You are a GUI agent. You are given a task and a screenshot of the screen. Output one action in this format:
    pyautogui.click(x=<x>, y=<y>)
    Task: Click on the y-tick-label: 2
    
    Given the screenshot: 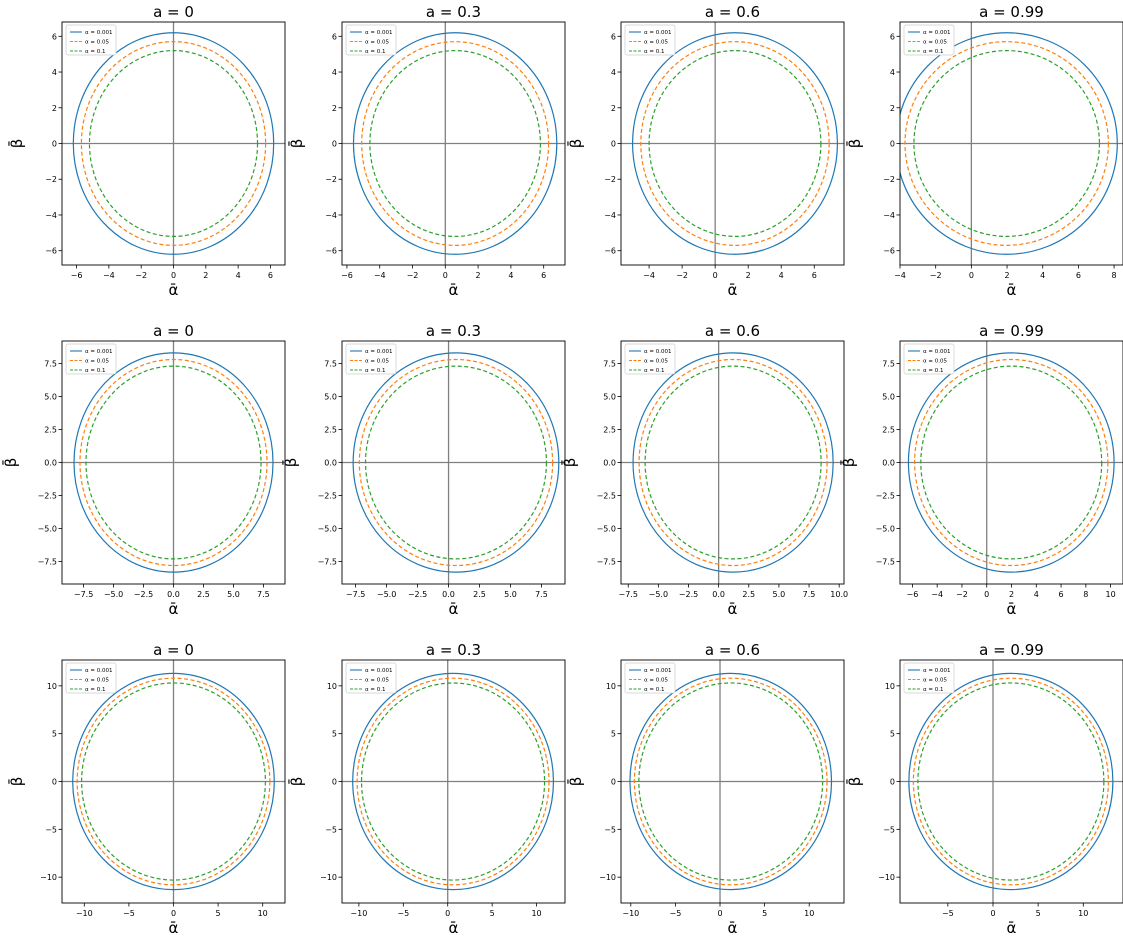 What is the action you would take?
    pyautogui.click(x=334, y=108)
    